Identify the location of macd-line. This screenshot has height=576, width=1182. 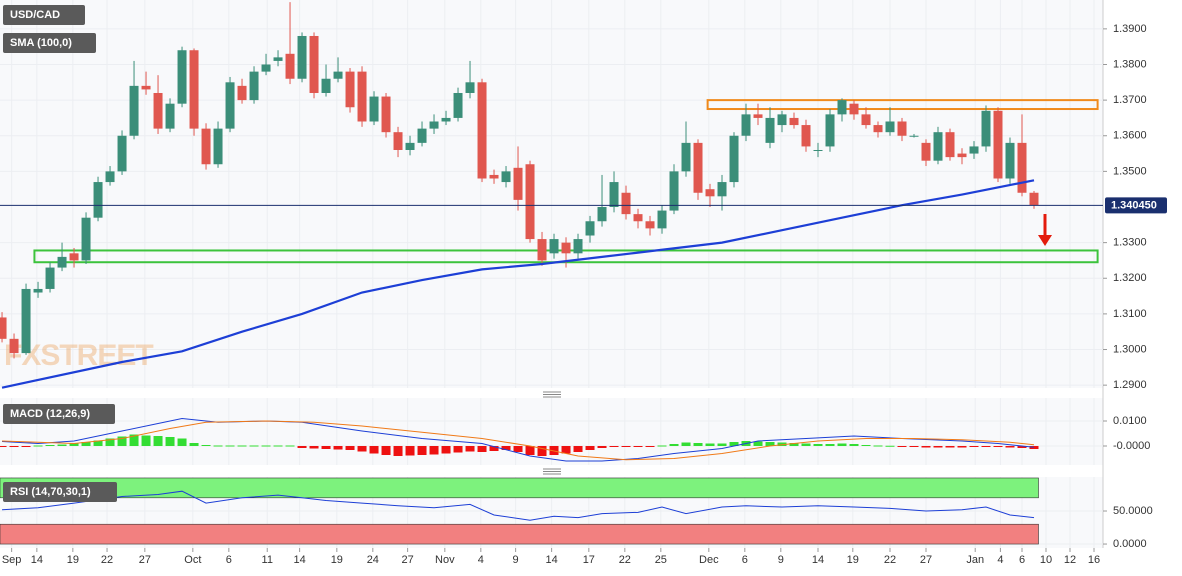
(518, 440).